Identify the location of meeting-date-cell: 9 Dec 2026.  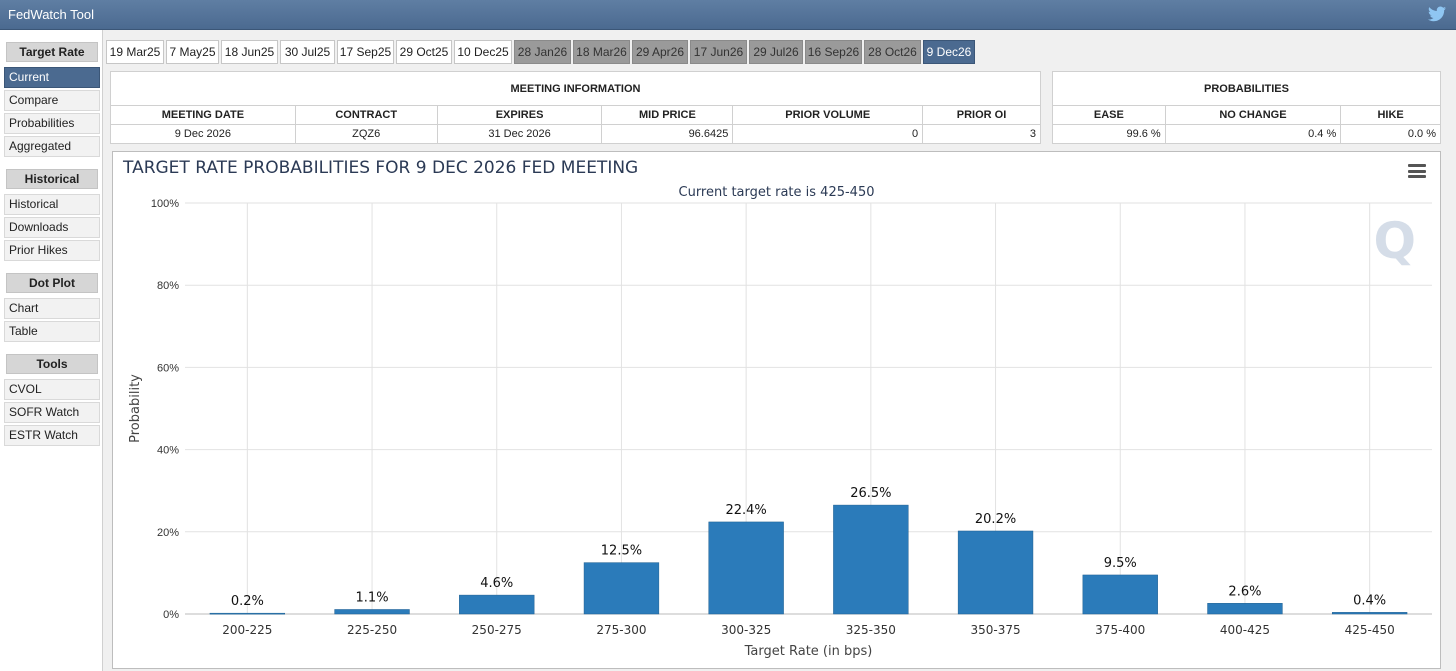
(203, 134).